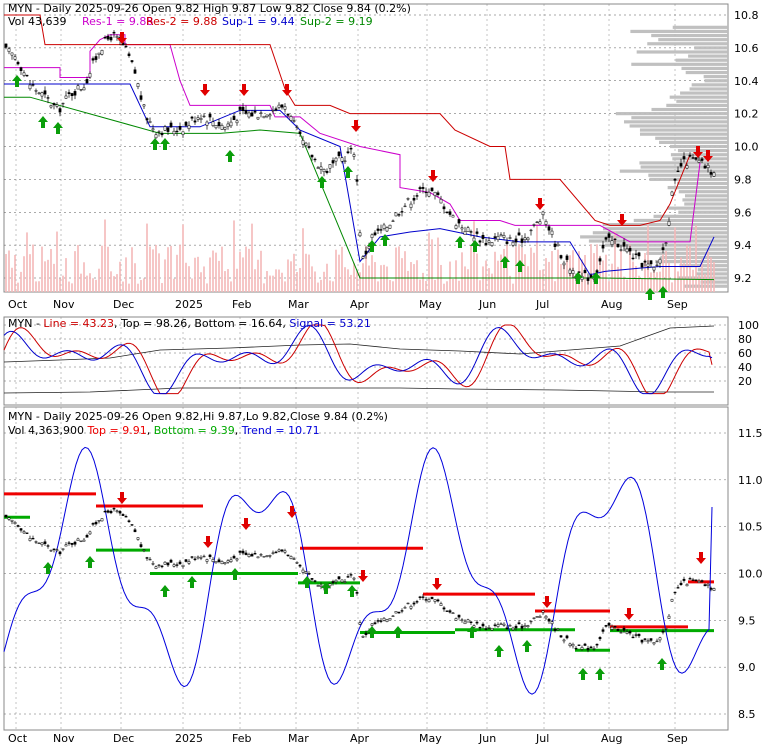 The width and height of the screenshot is (780, 749). Describe the element at coordinates (542, 738) in the screenshot. I see `x-tick-label-bottom: Jul` at that location.